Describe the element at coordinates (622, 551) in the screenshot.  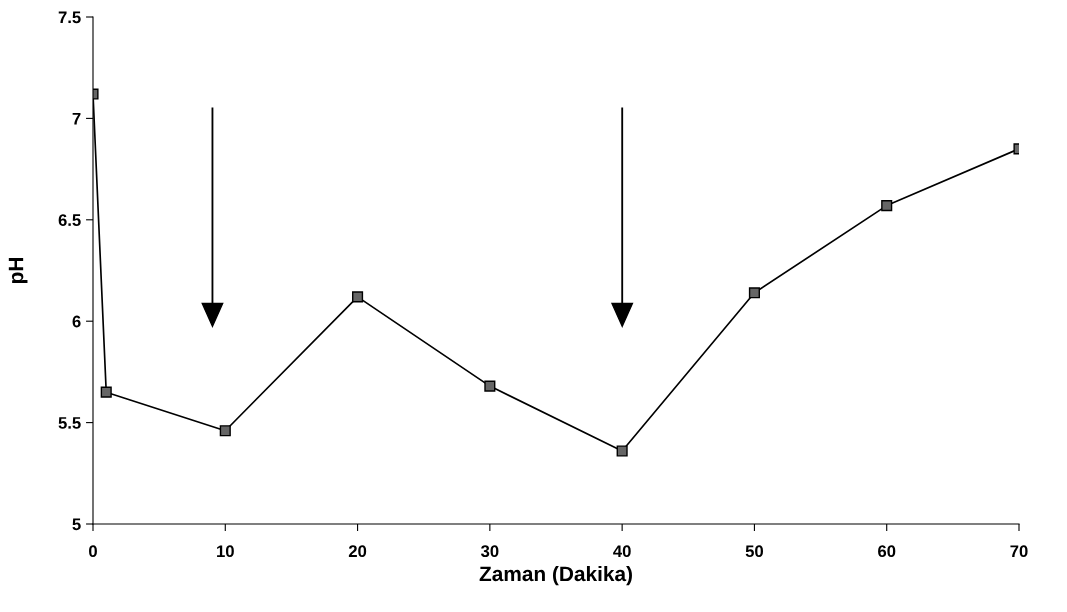
I see `x-tick-label: 40` at that location.